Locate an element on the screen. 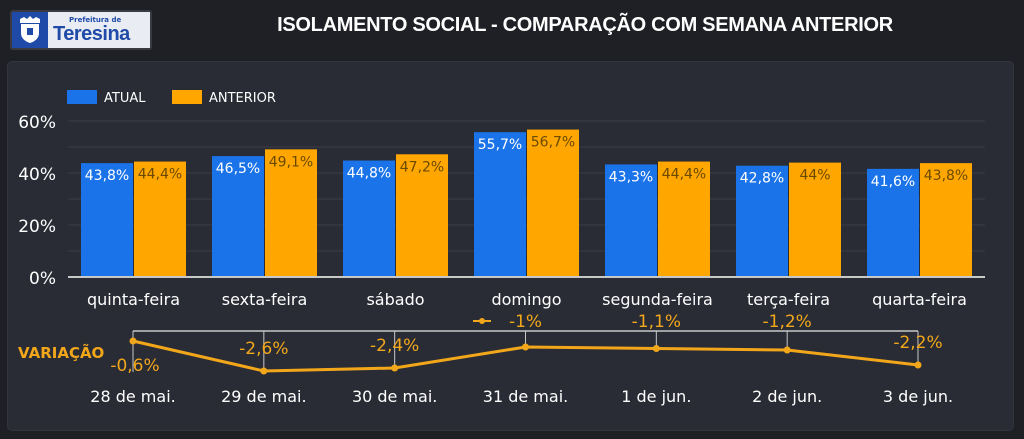  legend-label-anterior: ANTERIOR is located at coordinates (242, 98).